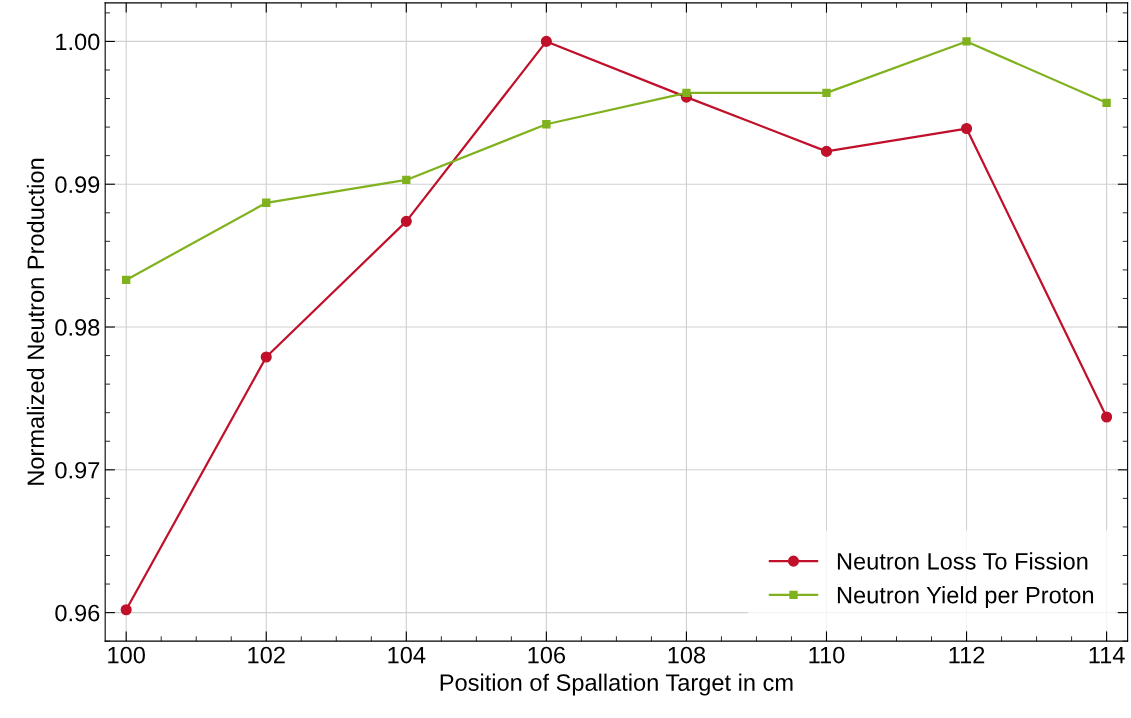 Image resolution: width=1131 pixels, height=718 pixels. Describe the element at coordinates (77, 185) in the screenshot. I see `y-tick-label: 0.99` at that location.